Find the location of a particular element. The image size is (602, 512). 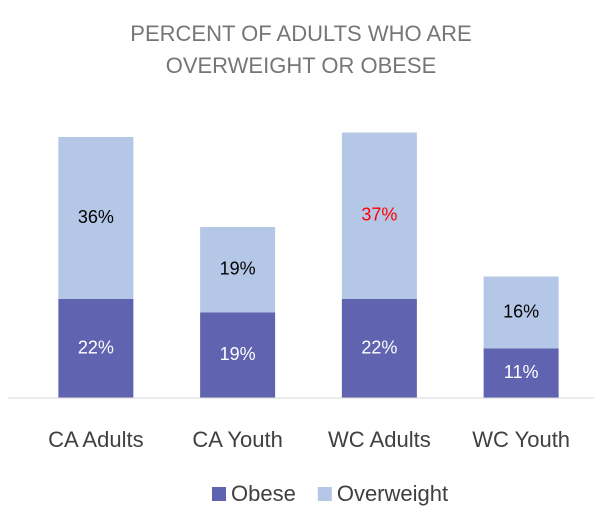

chart-title: PERCENT OF ADULTS WHO ARE is located at coordinates (300, 33).